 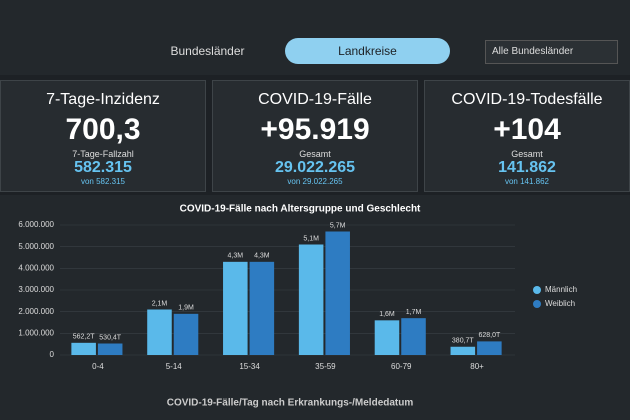 I want to click on dropdown: Alle Bundesländer, so click(x=551, y=52).